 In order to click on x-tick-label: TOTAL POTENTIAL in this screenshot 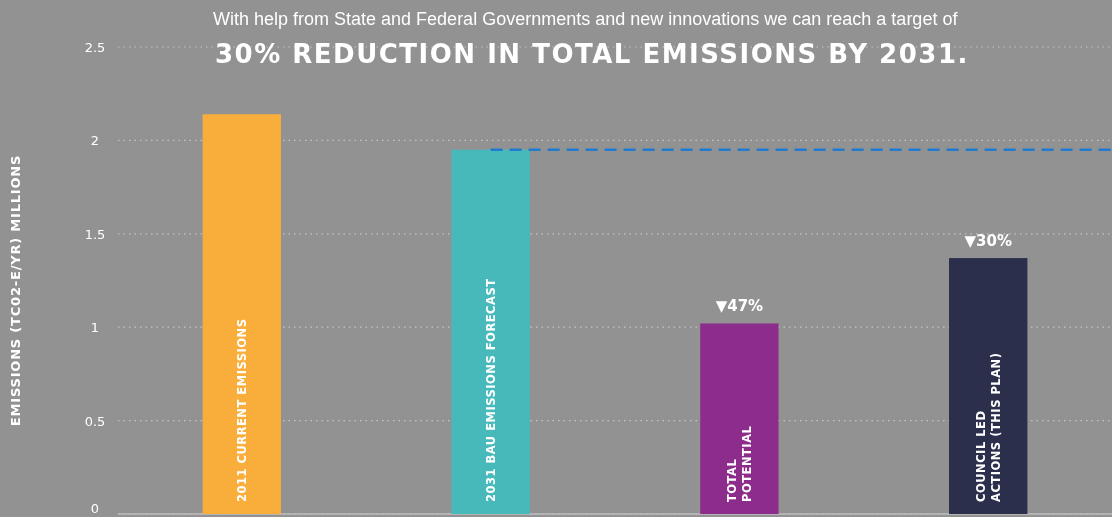, I will do `click(739, 463)`.